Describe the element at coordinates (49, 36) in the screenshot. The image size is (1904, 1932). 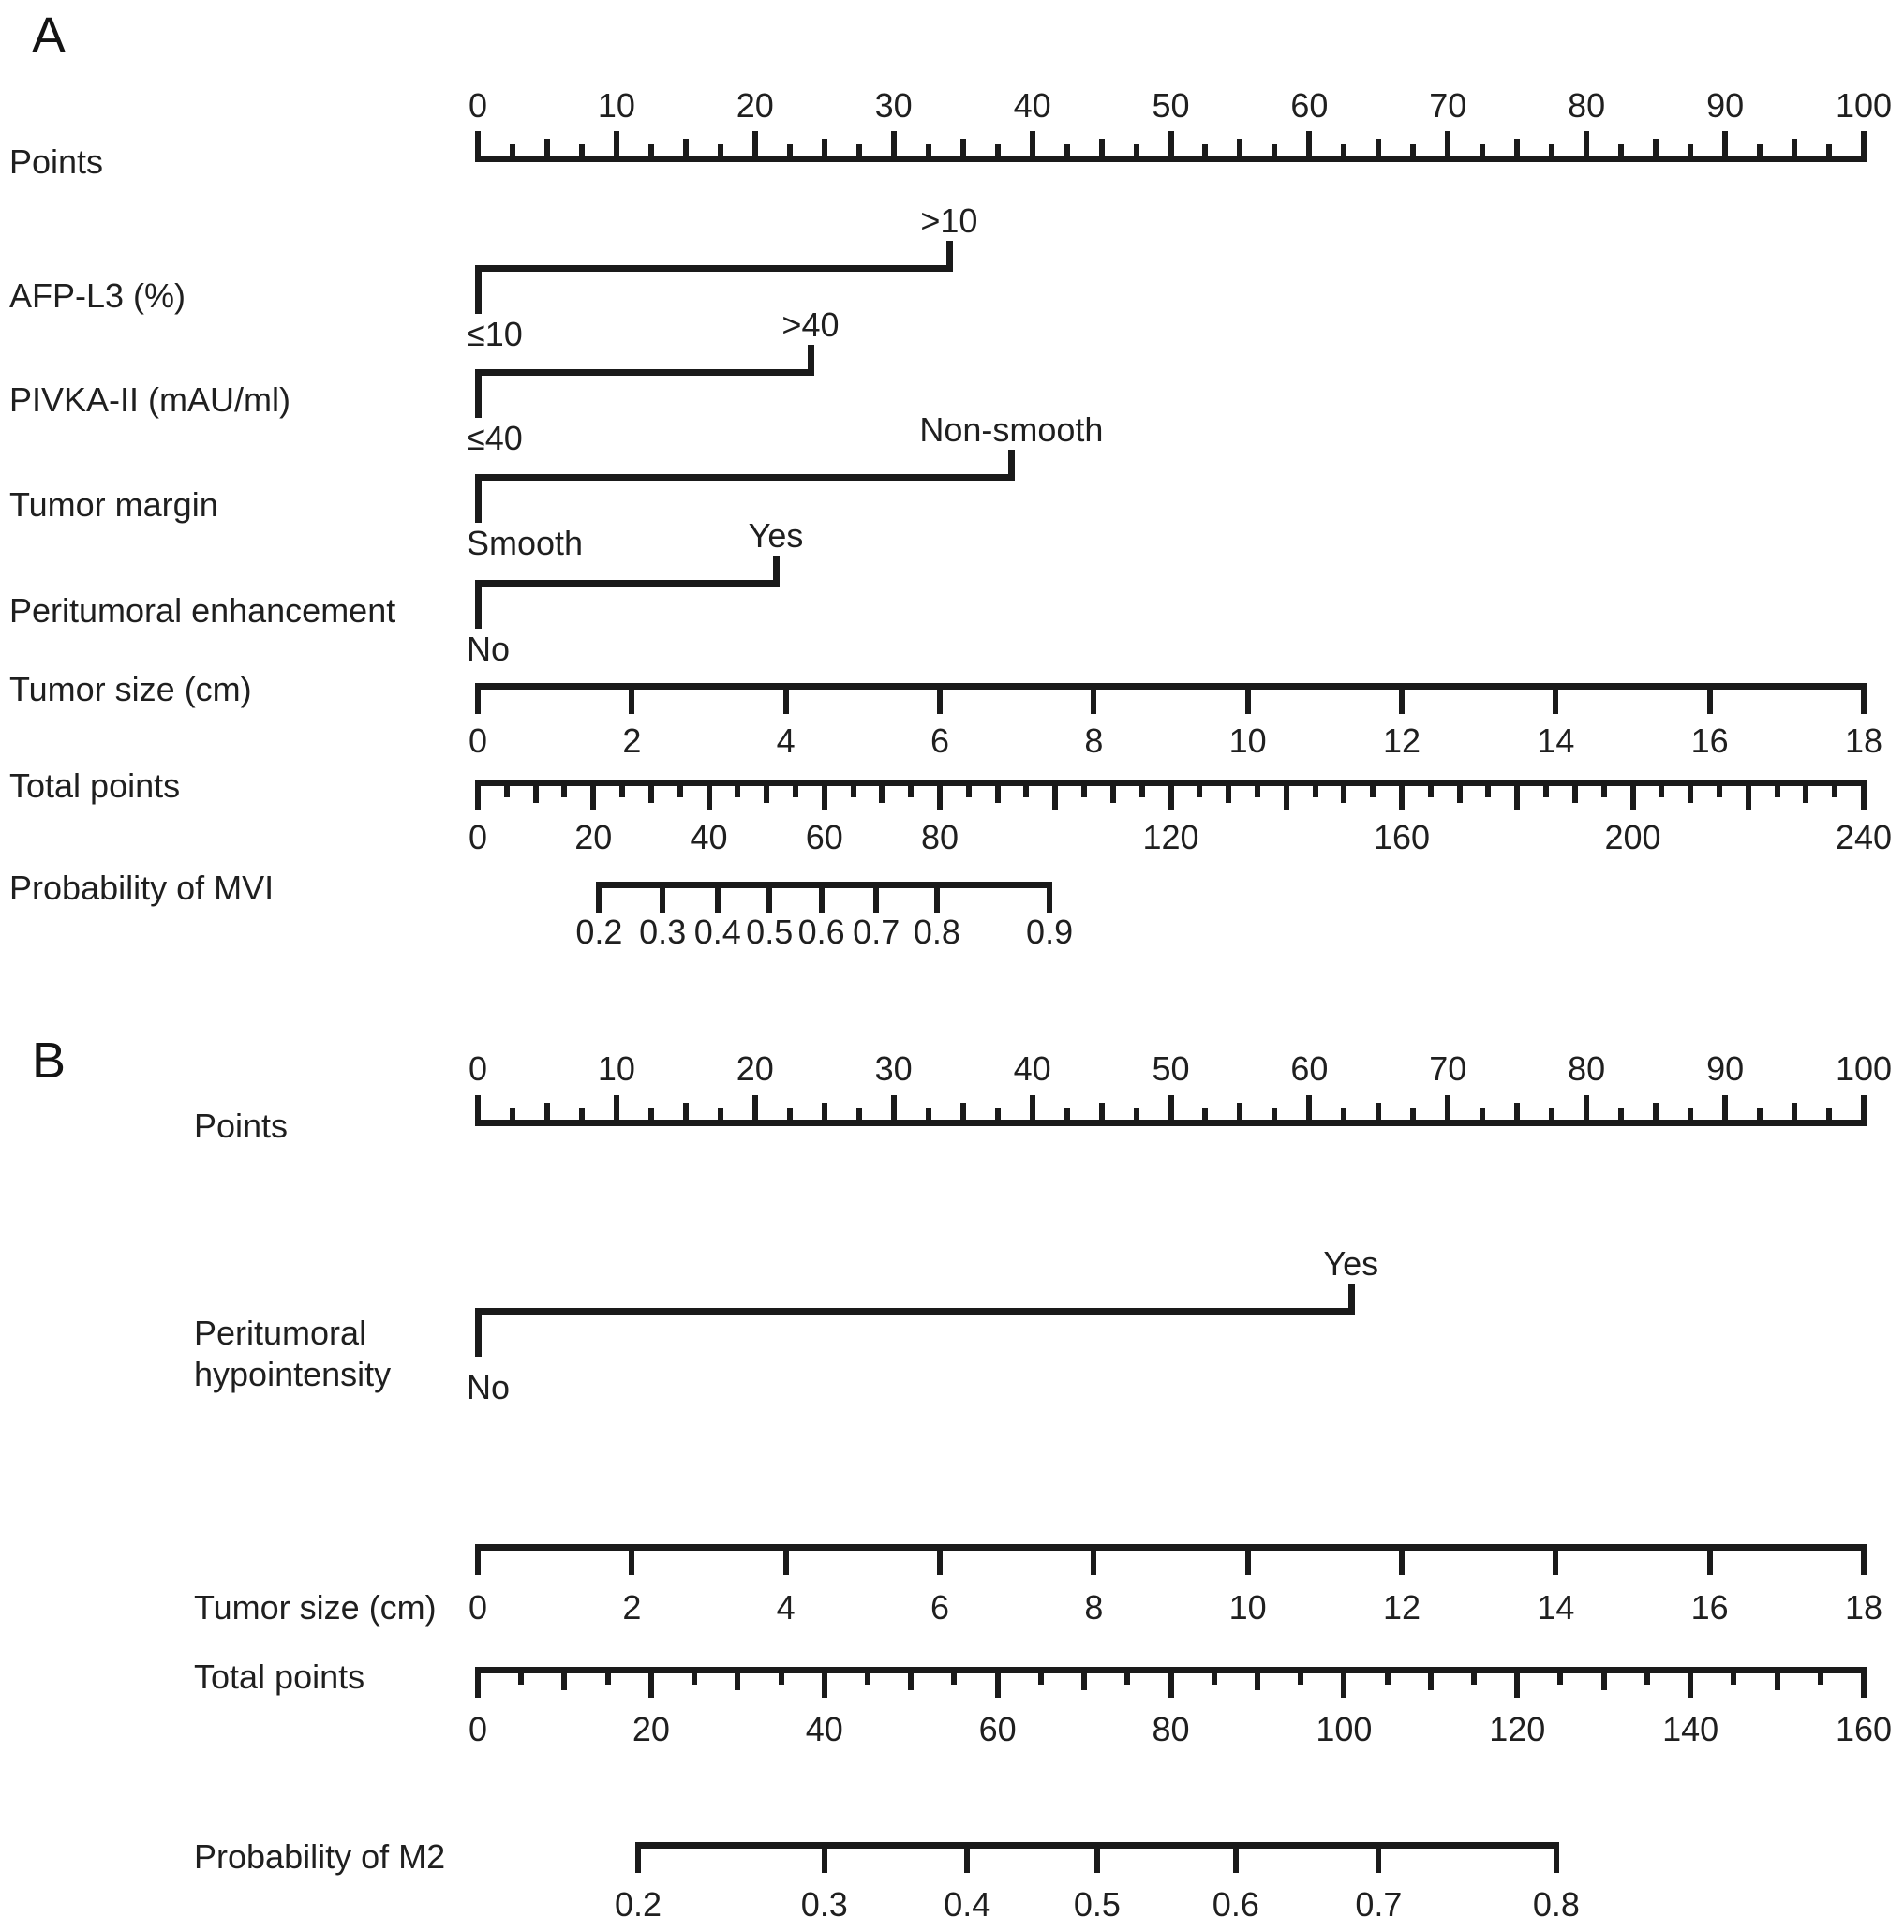
I see `panel-a-label: A` at that location.